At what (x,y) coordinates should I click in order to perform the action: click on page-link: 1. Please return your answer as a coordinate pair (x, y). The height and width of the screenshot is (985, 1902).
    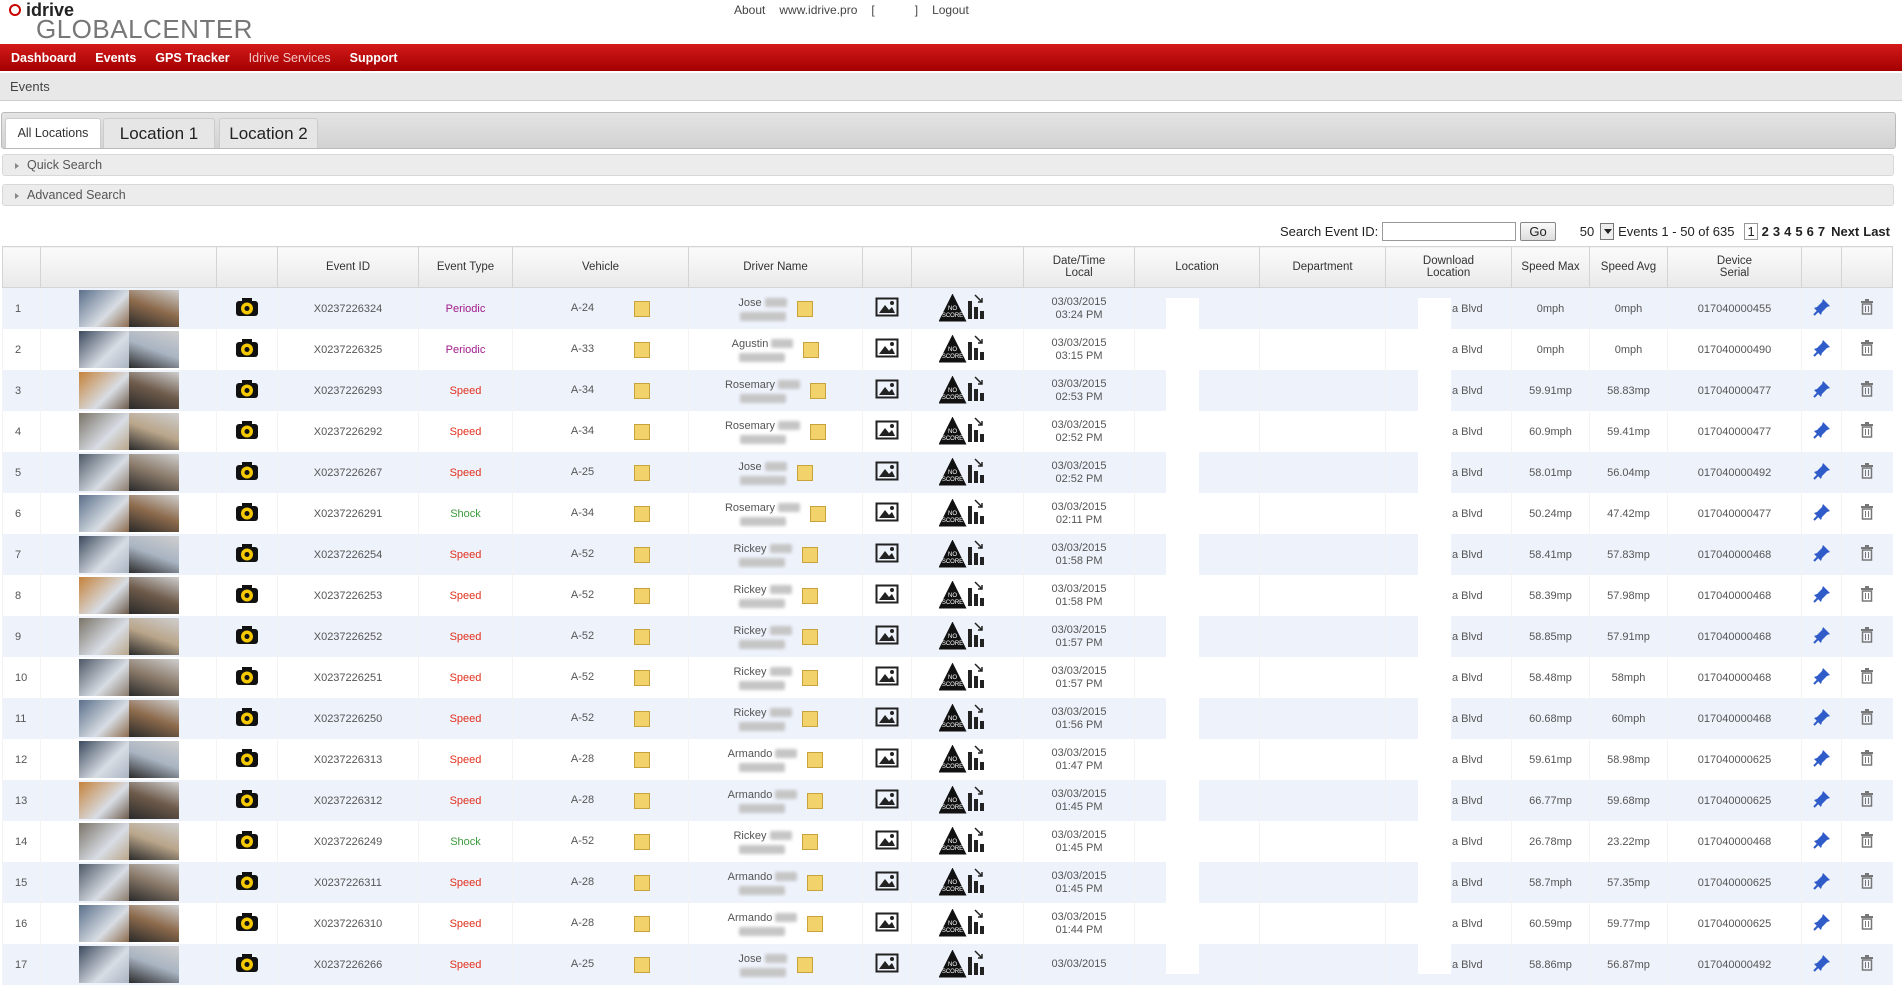
    Looking at the image, I should click on (1750, 231).